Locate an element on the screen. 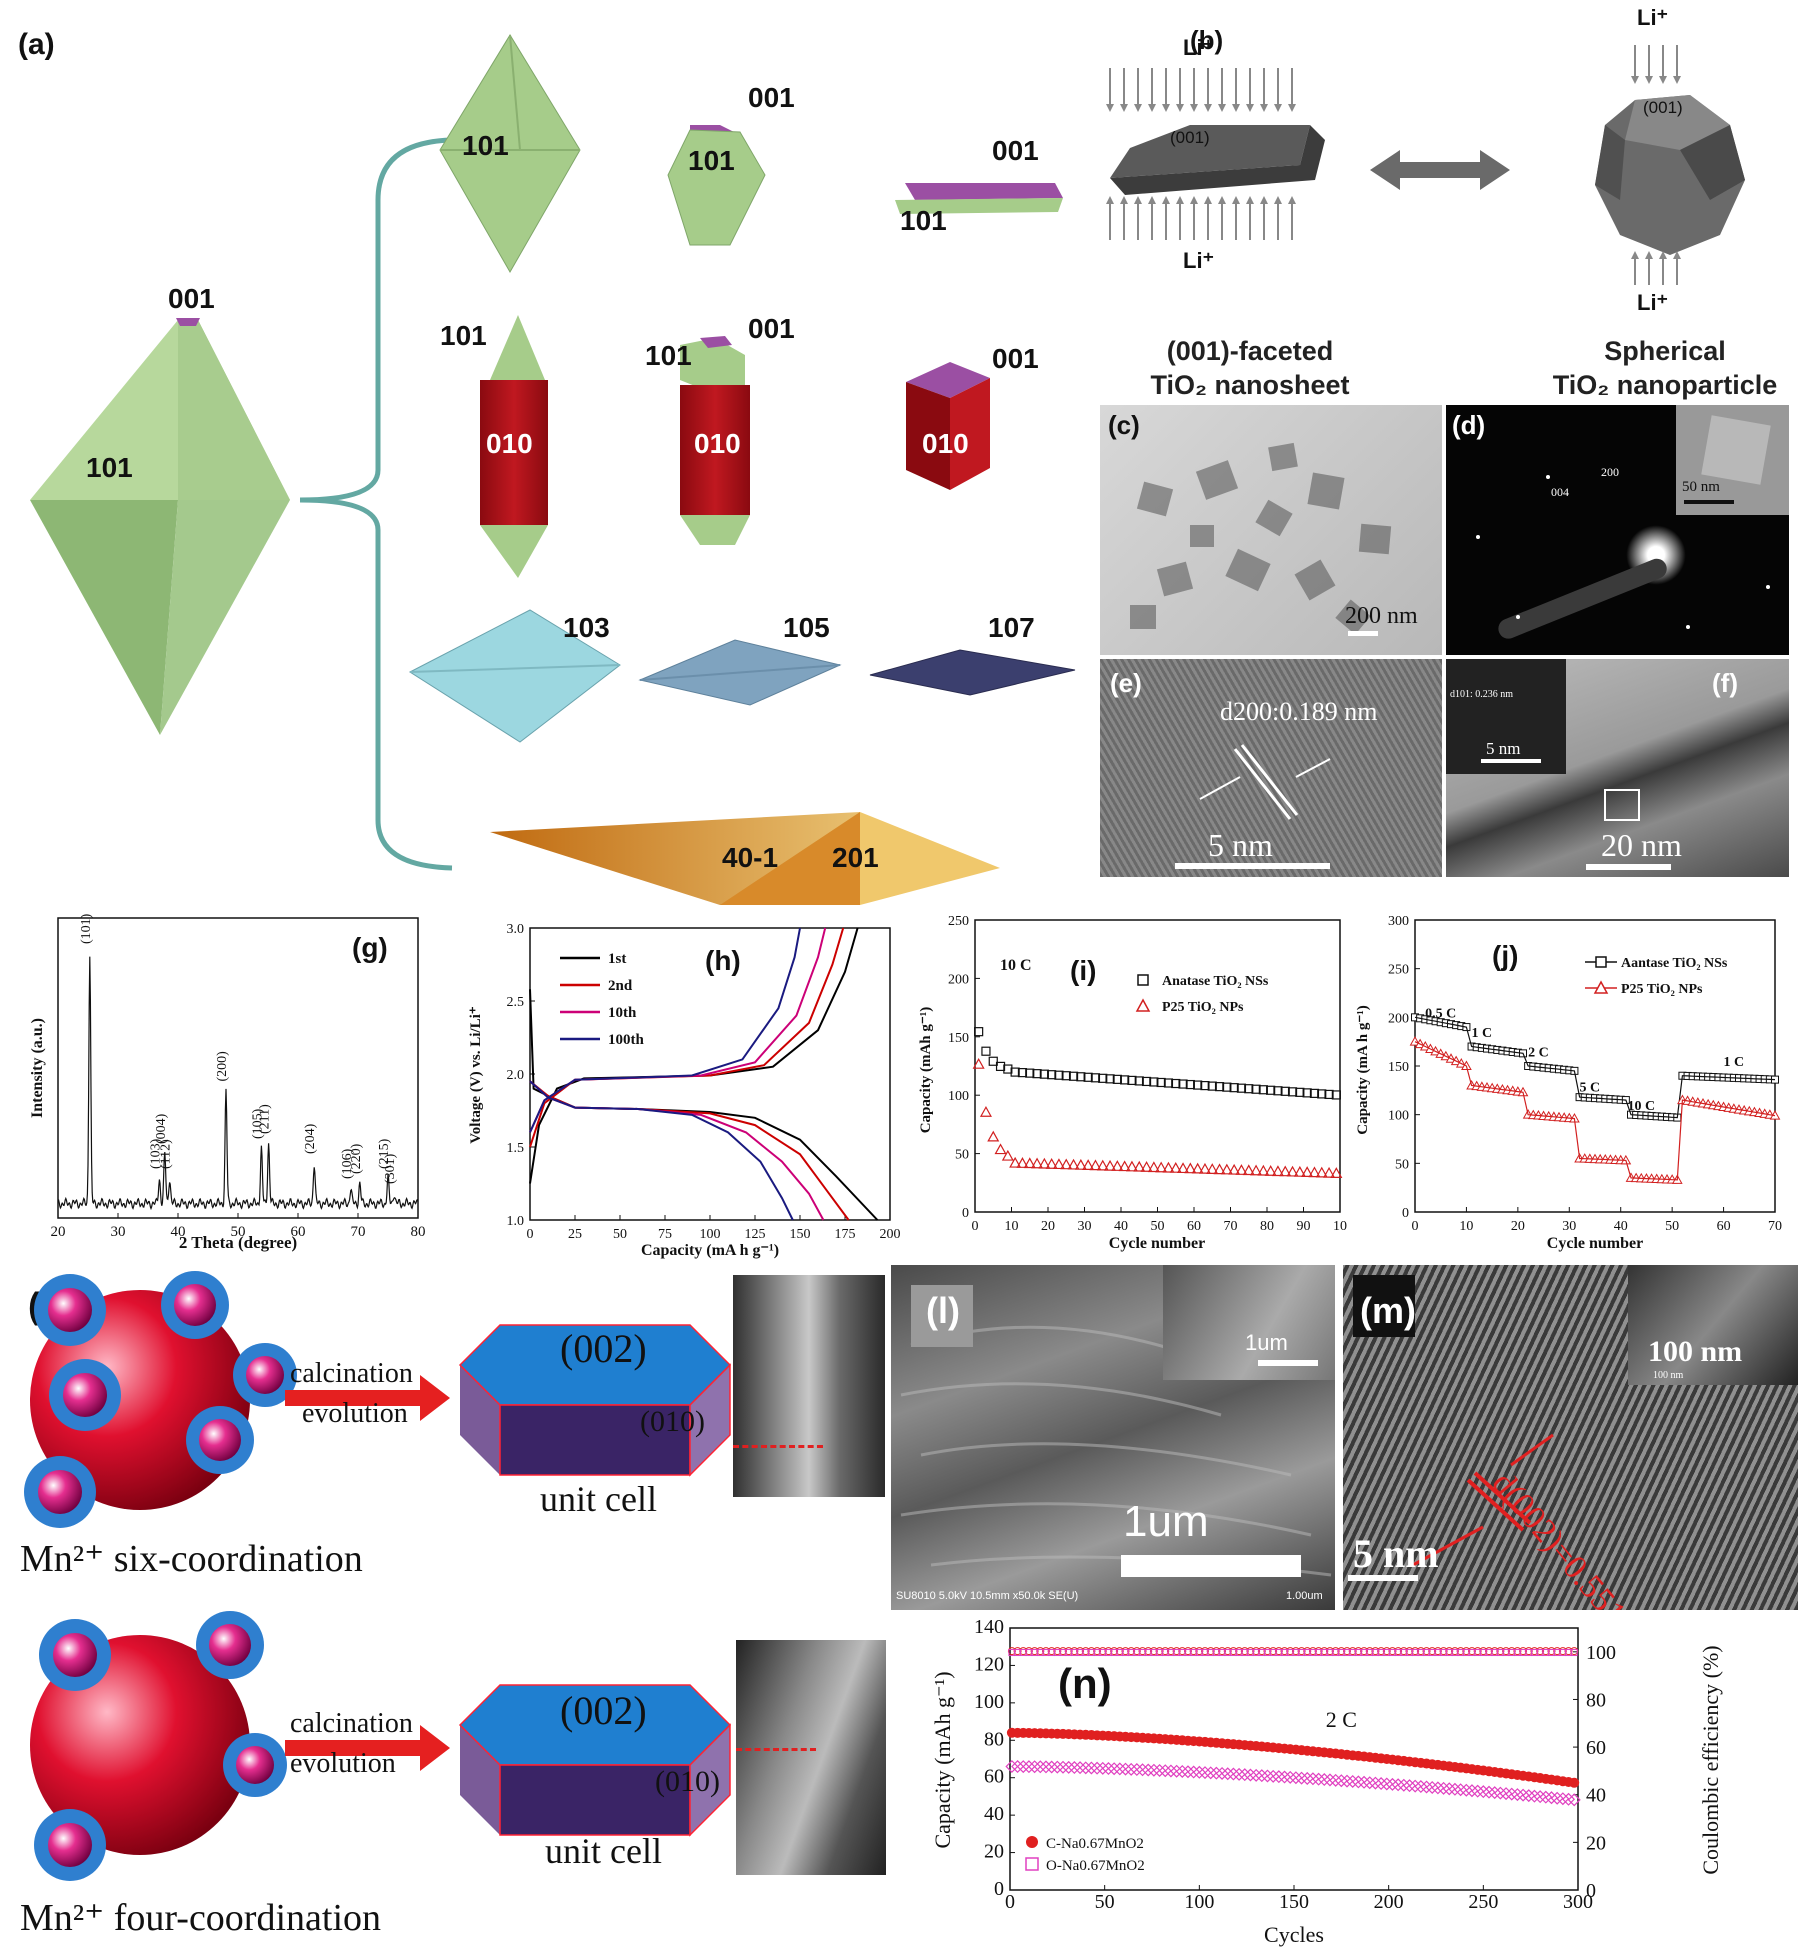 The height and width of the screenshot is (1948, 1811). peak-label: (204) is located at coordinates (310, 1138).